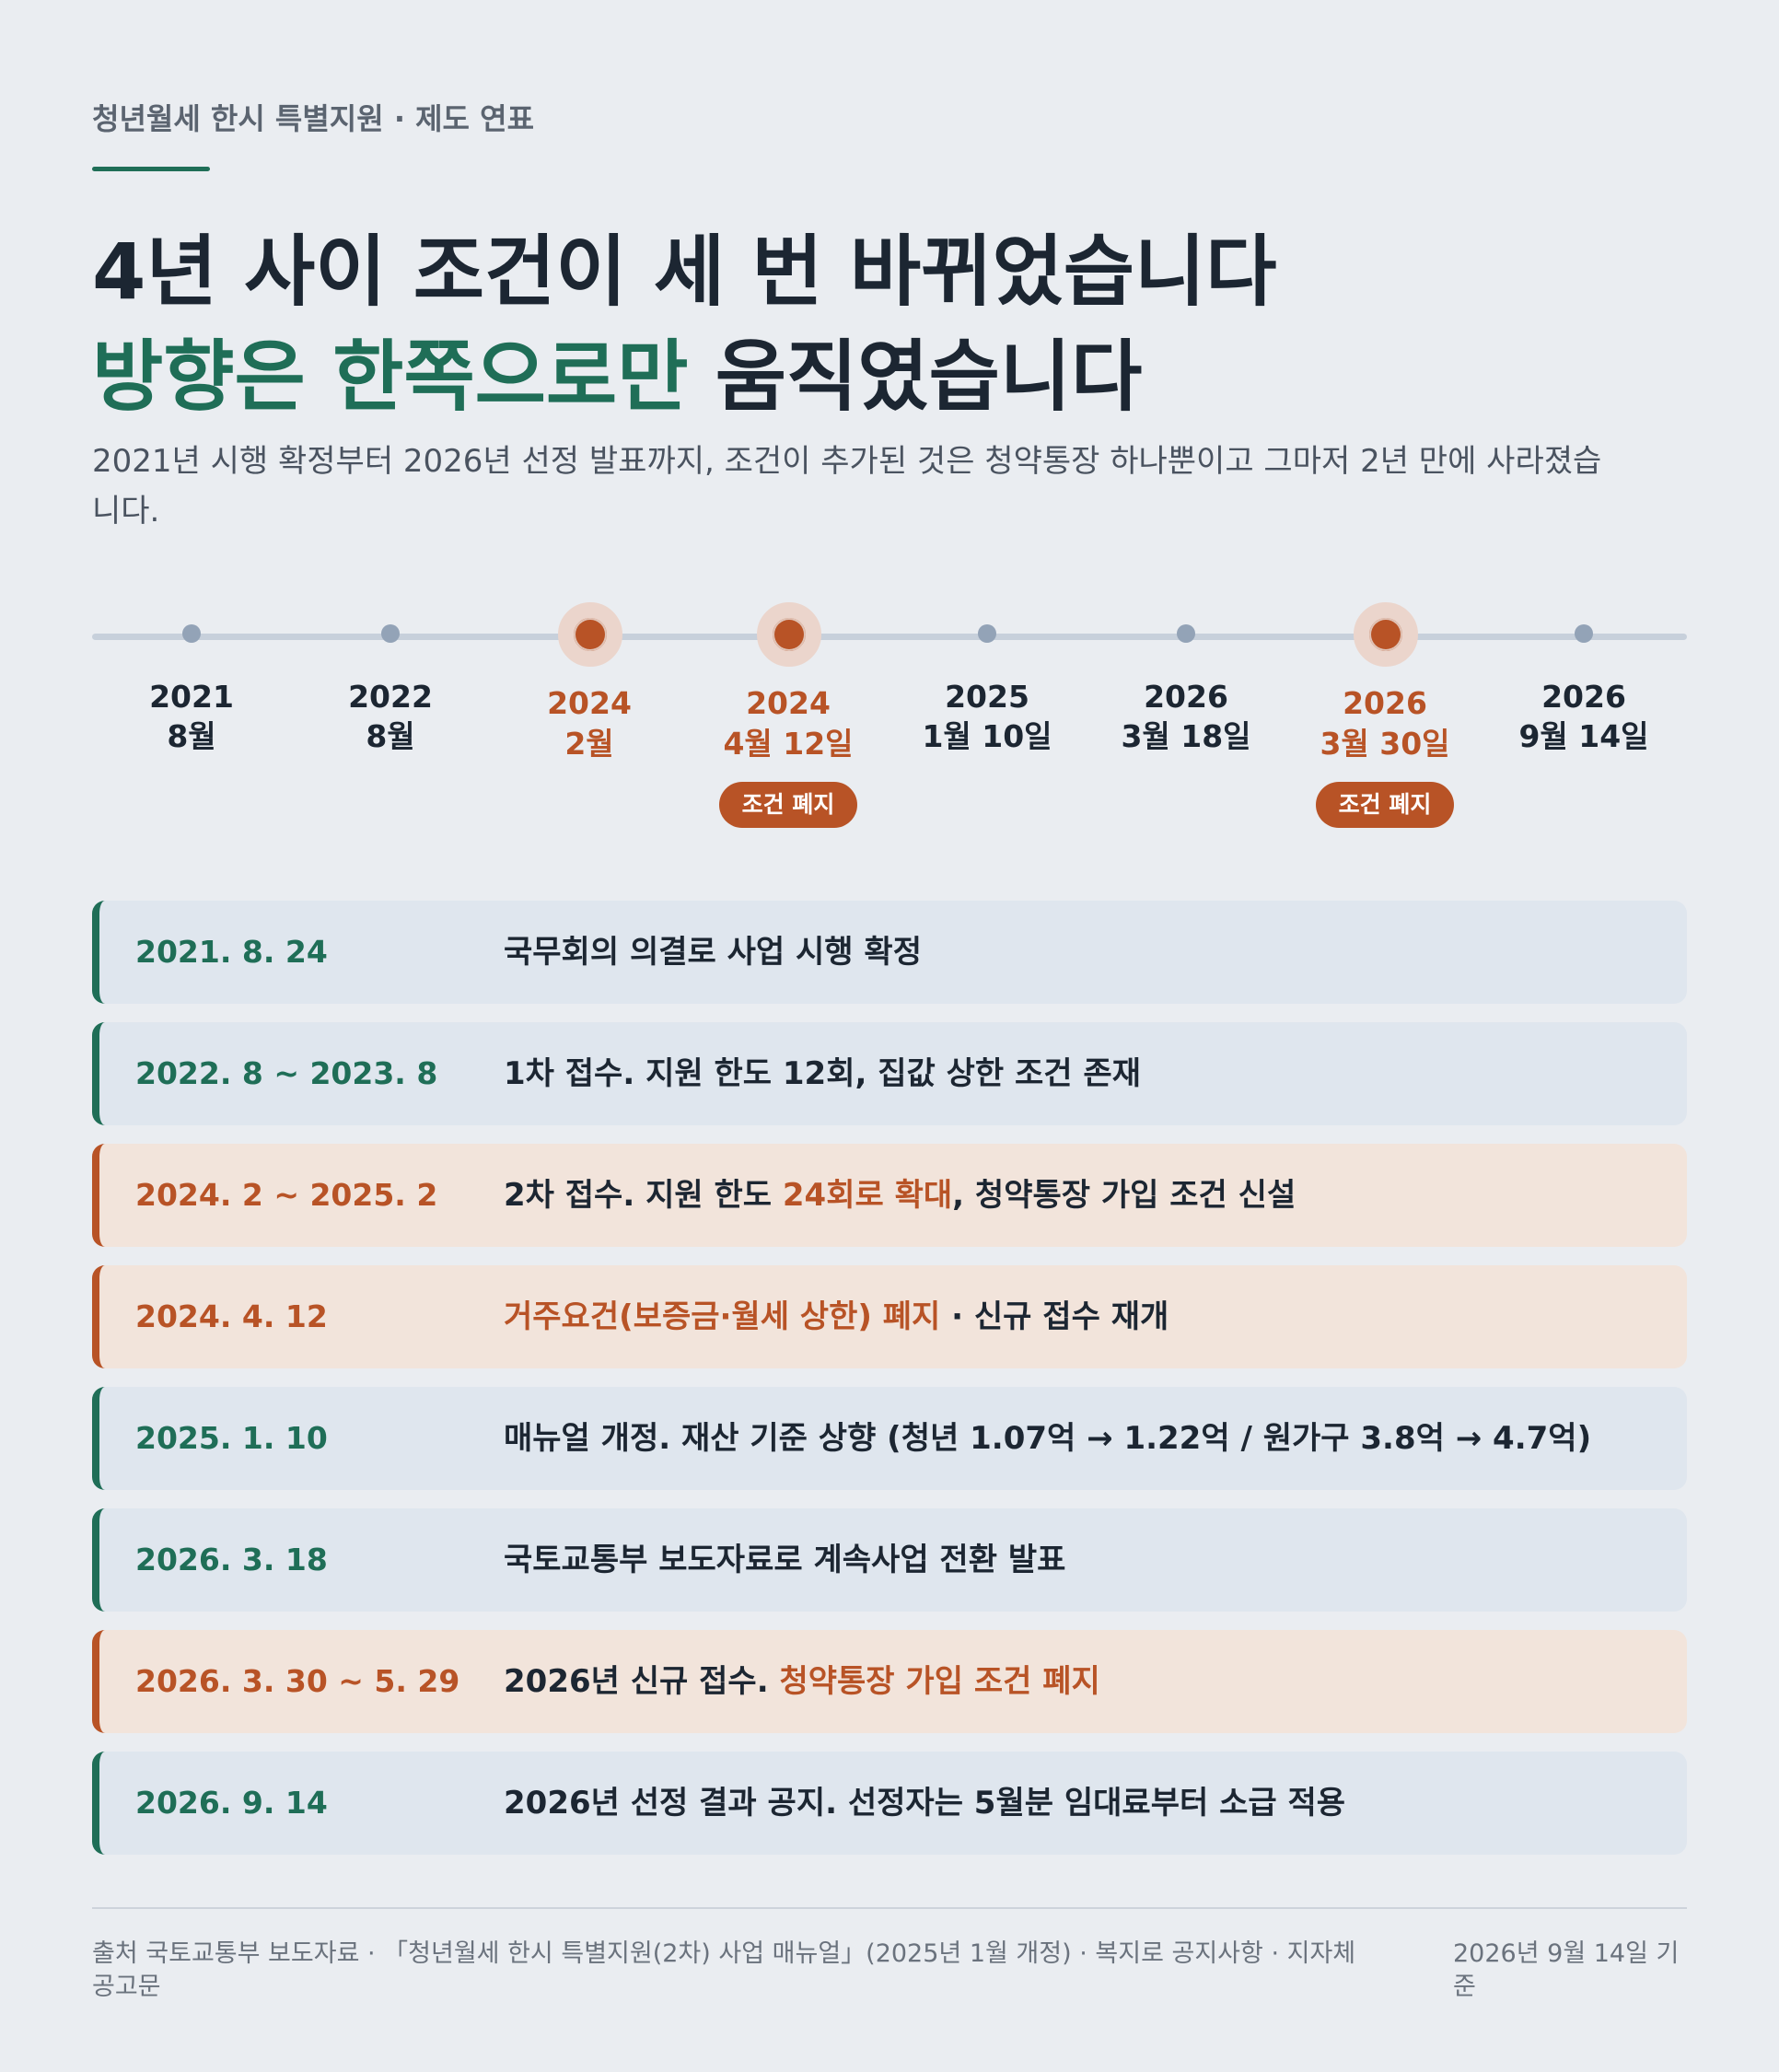 The height and width of the screenshot is (2072, 1779). Describe the element at coordinates (287, 1073) in the screenshot. I see `event-date: 2022. 8 ~ 2023. 8` at that location.